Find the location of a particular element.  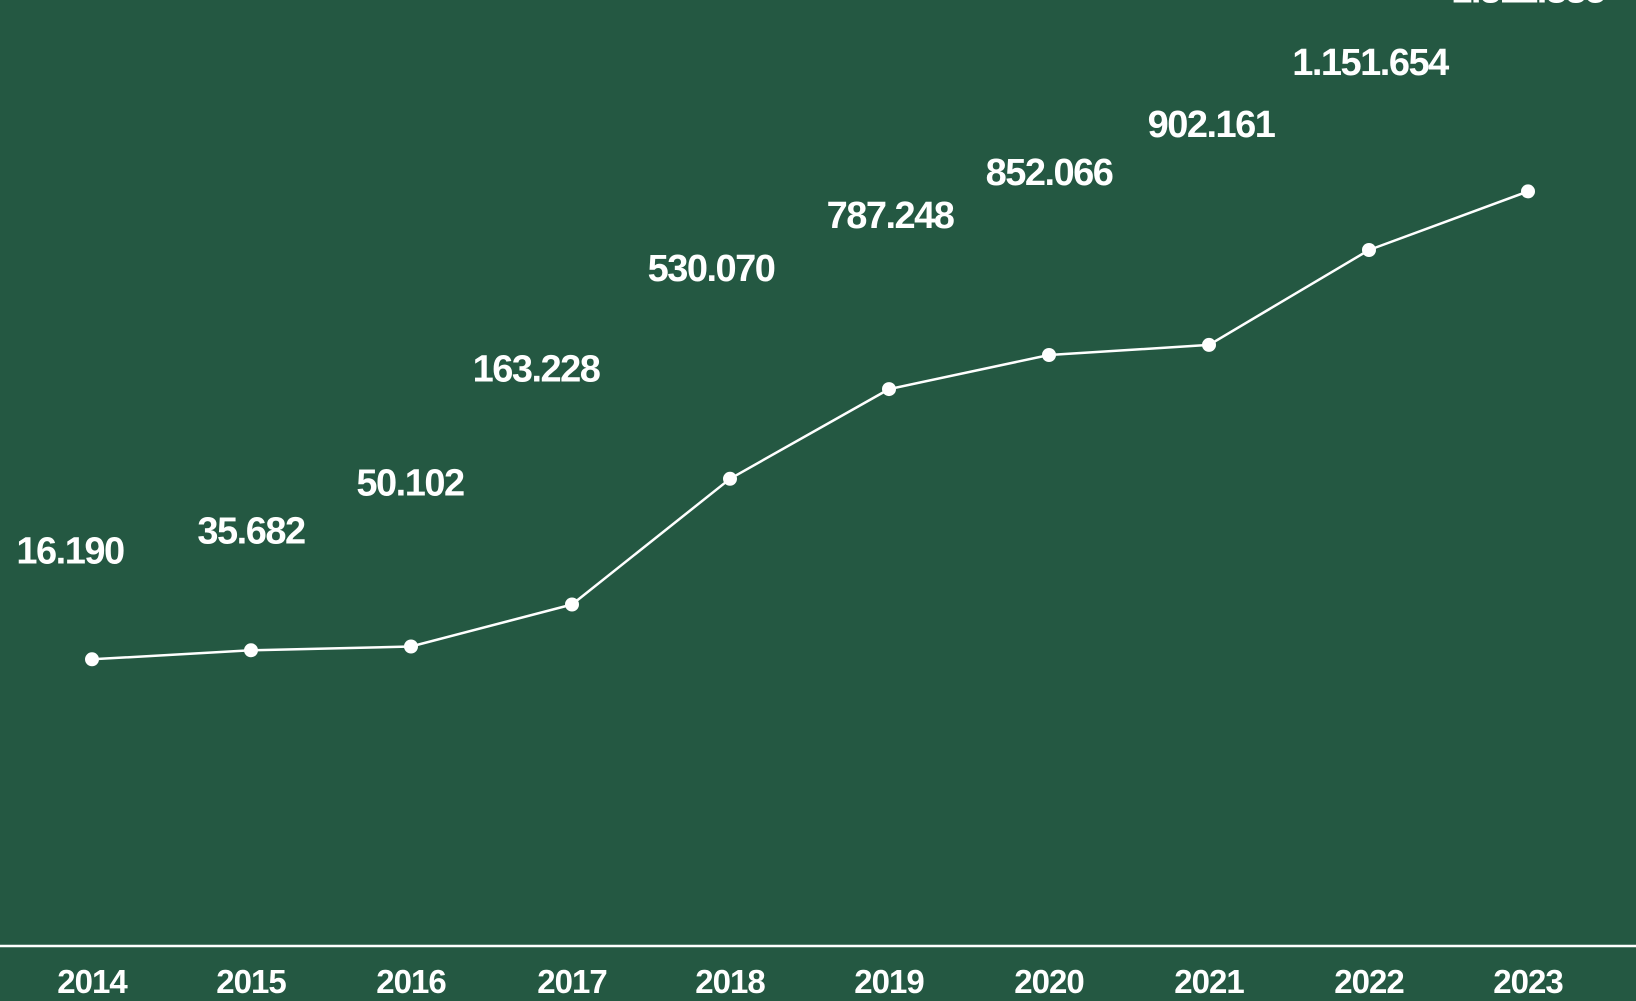

data-label-2018: 530.070 is located at coordinates (711, 269).